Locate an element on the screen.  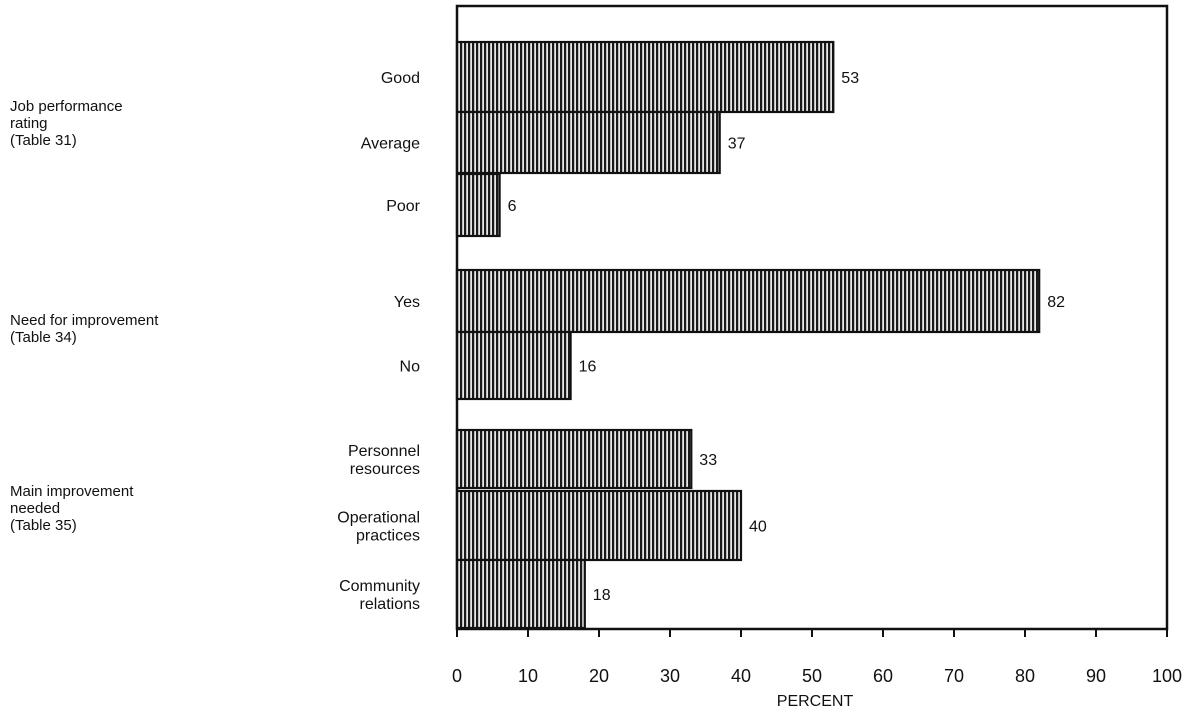
x-tick-label: 20 is located at coordinates (599, 676).